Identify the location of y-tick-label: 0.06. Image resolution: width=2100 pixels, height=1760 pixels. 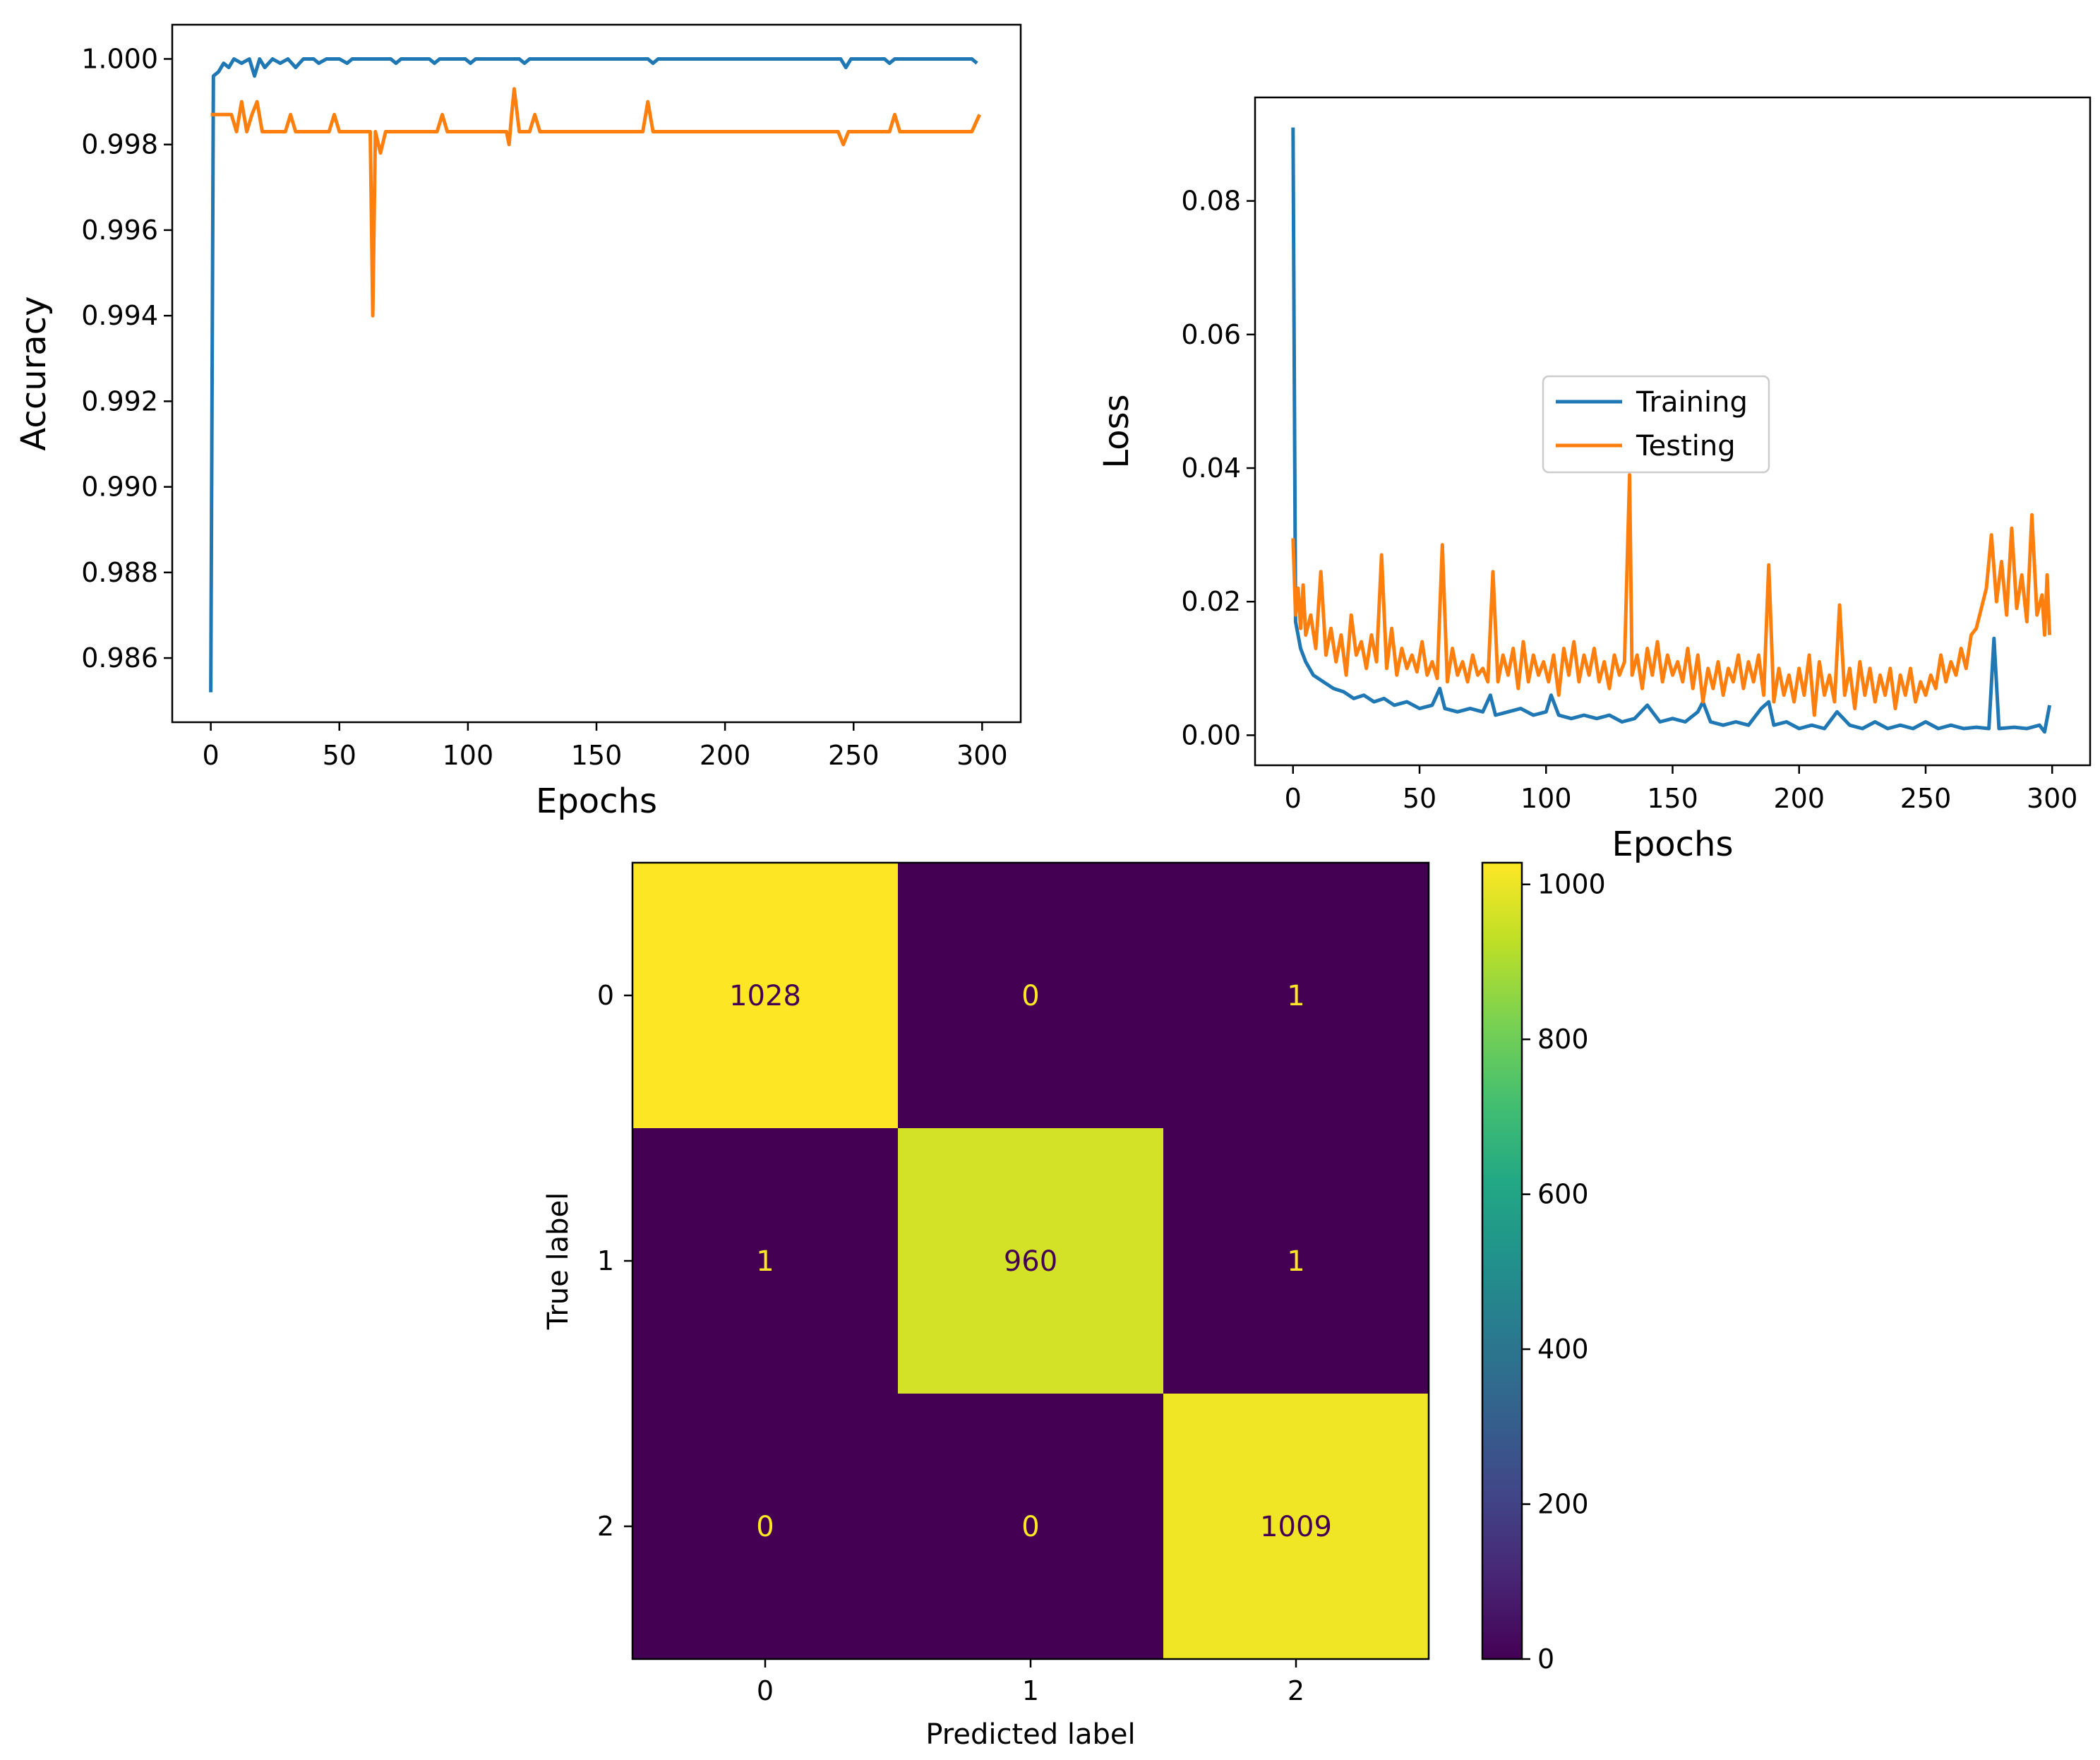
(1211, 334).